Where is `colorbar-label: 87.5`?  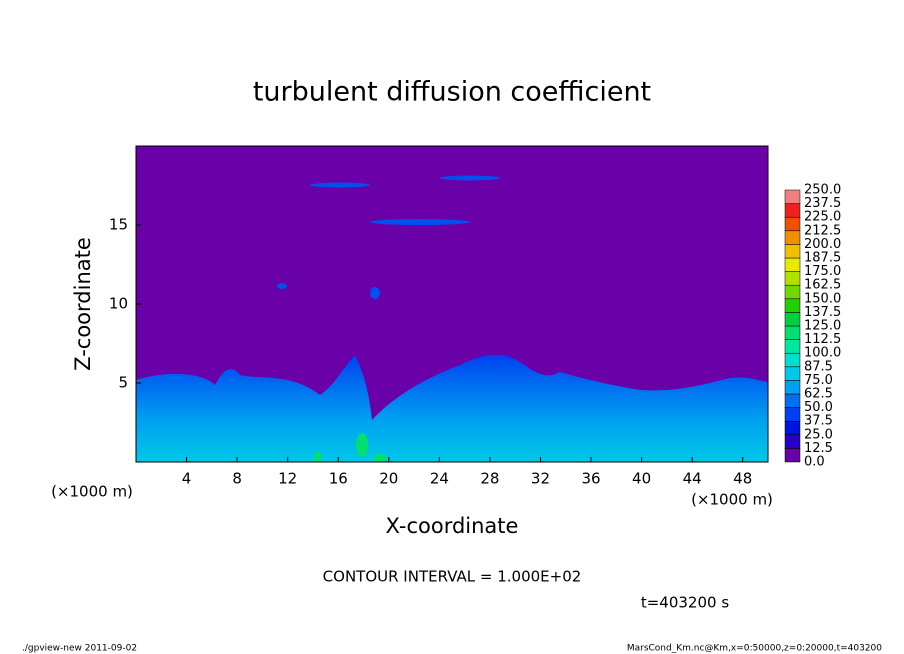 colorbar-label: 87.5 is located at coordinates (818, 366).